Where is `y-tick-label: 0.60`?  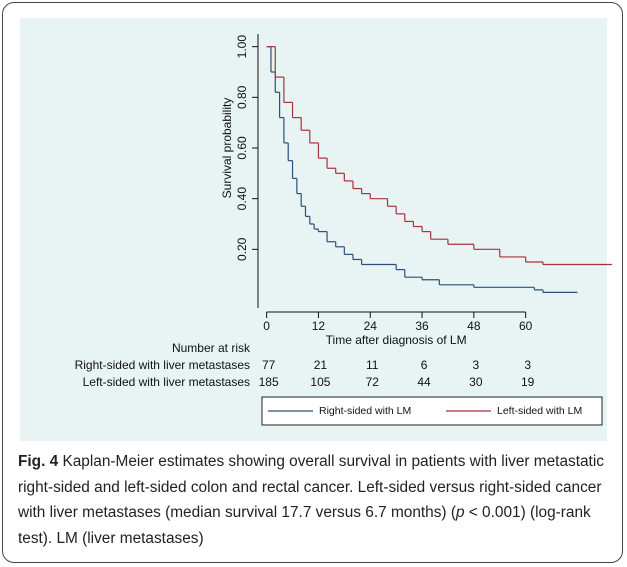
y-tick-label: 0.60 is located at coordinates (242, 148).